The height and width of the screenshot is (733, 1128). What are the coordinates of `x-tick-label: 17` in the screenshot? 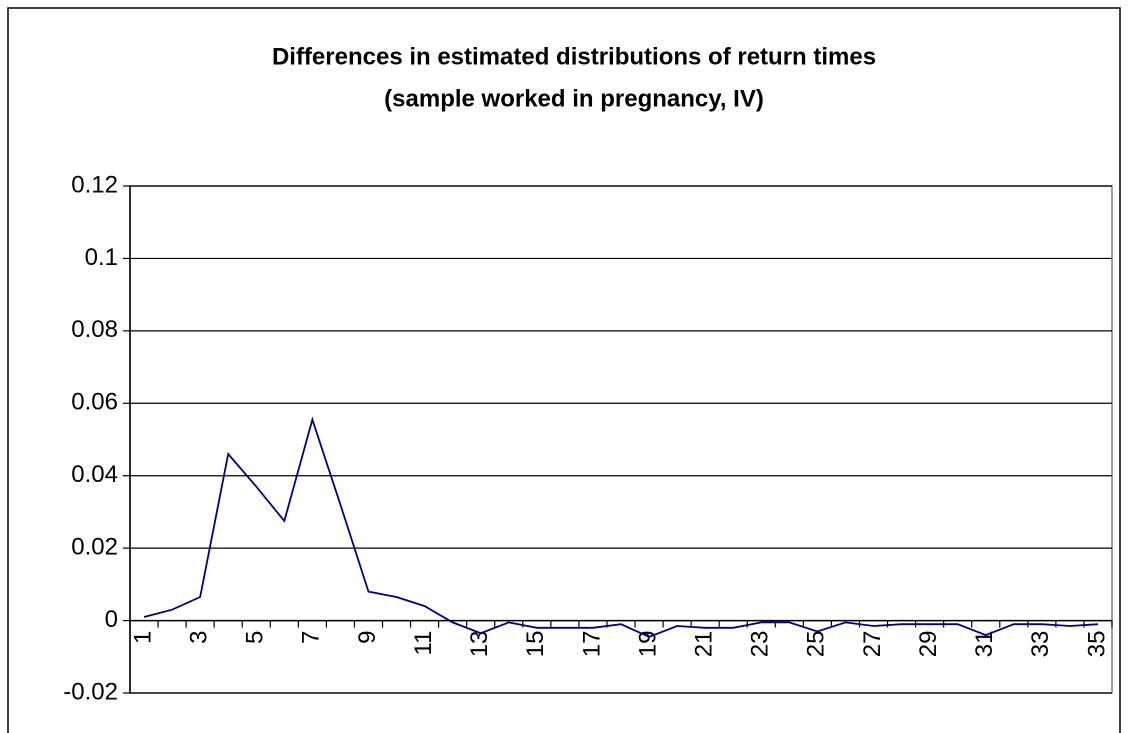 It's located at (591, 644).